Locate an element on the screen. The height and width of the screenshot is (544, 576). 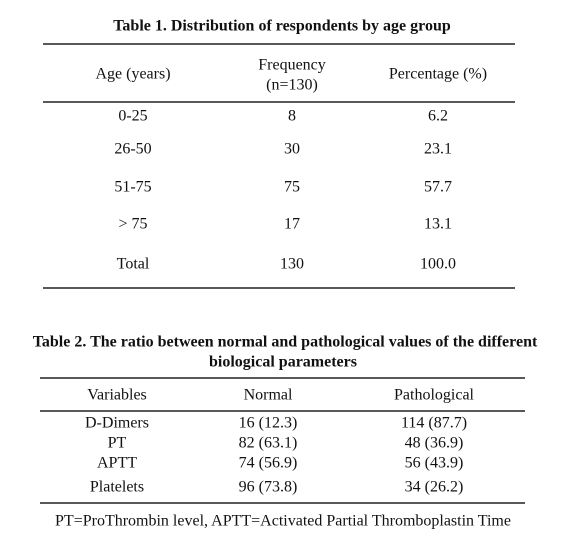
table-cell: 57.7 is located at coordinates (438, 187).